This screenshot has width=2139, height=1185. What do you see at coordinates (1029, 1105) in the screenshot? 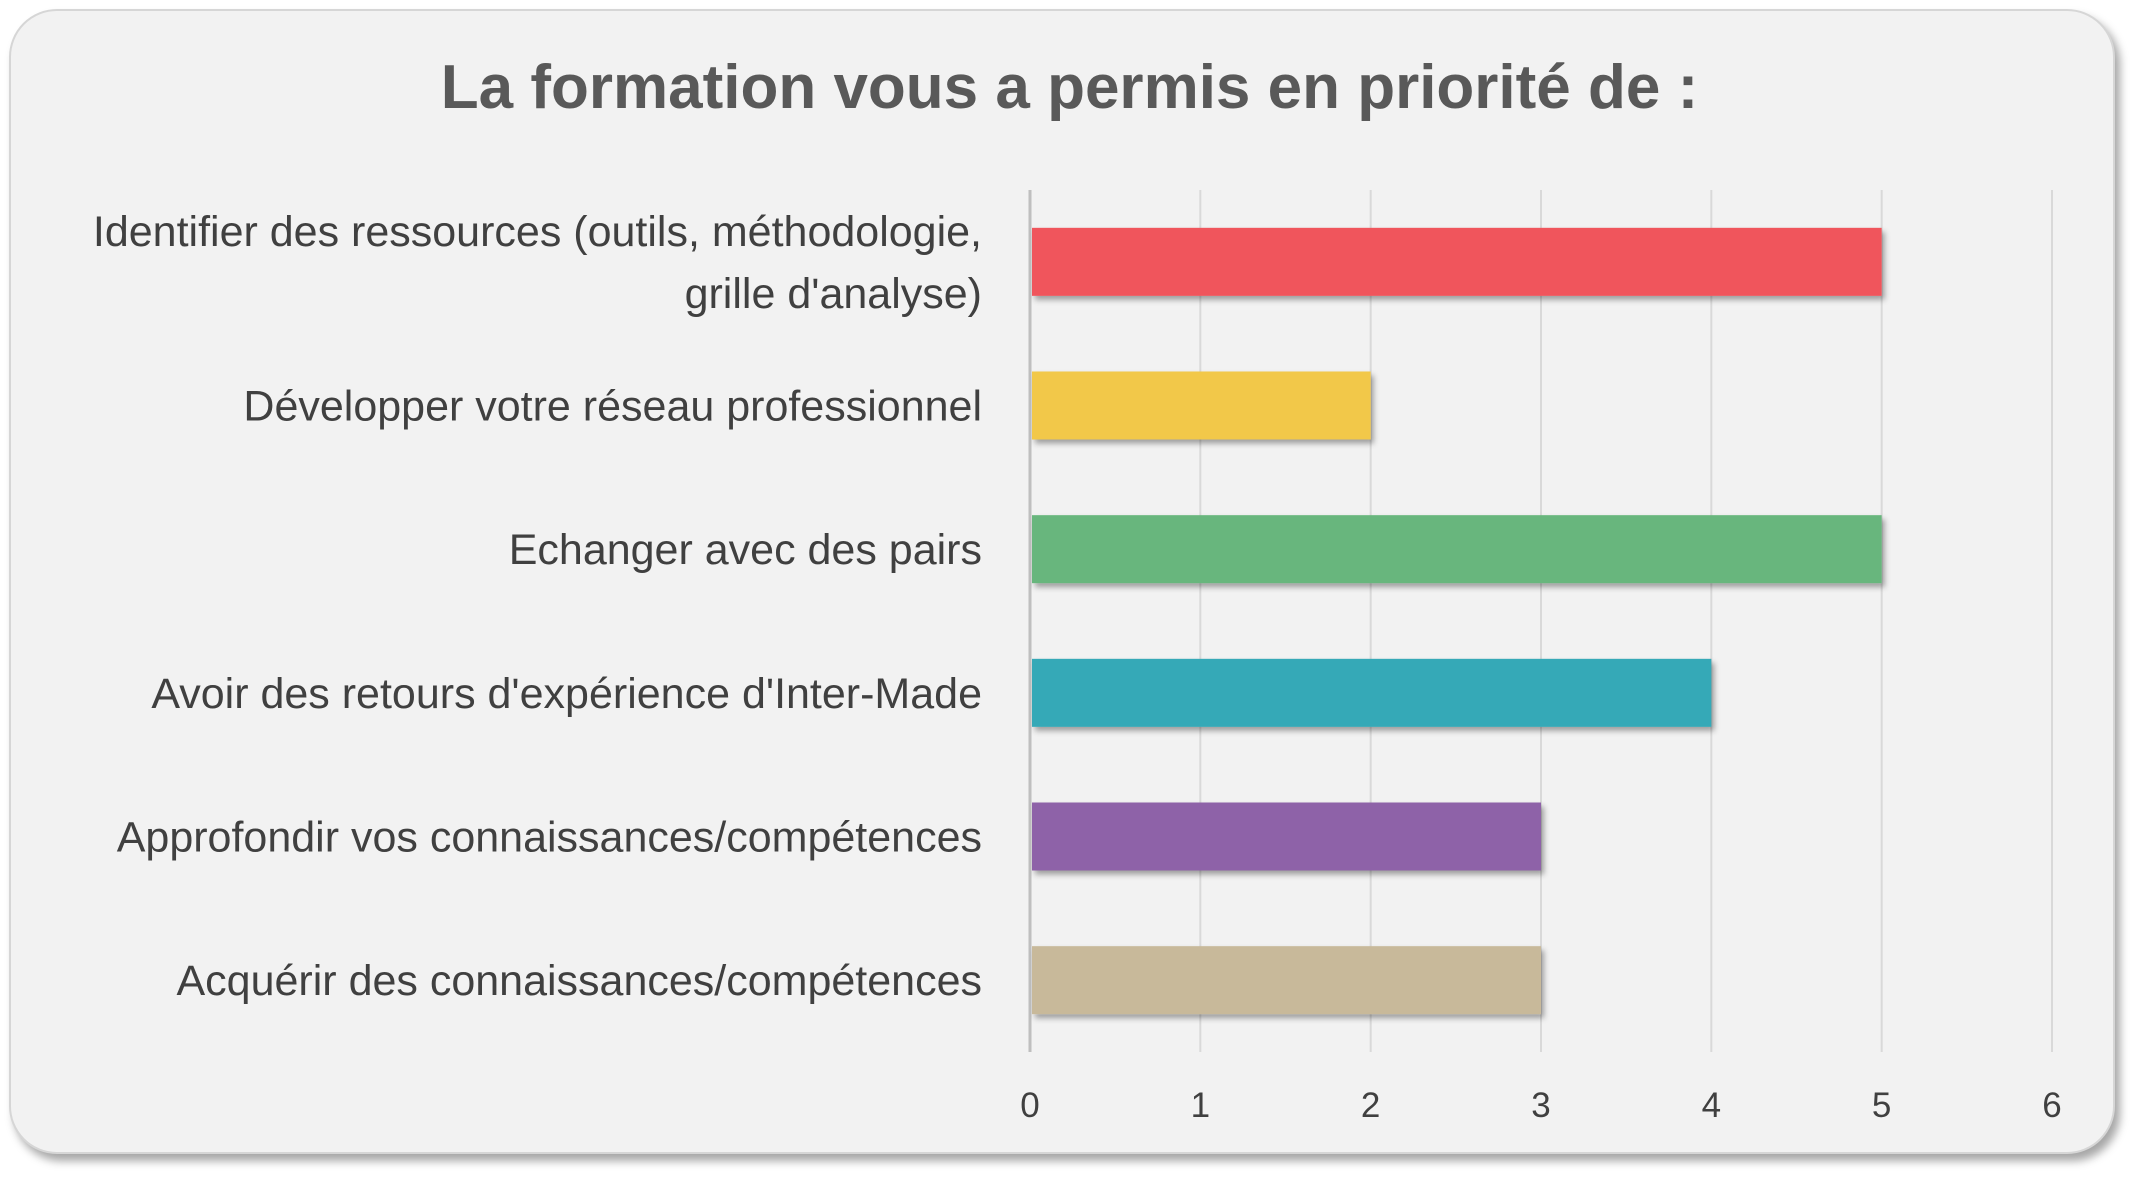
I see `x-tick-label: 0` at bounding box center [1029, 1105].